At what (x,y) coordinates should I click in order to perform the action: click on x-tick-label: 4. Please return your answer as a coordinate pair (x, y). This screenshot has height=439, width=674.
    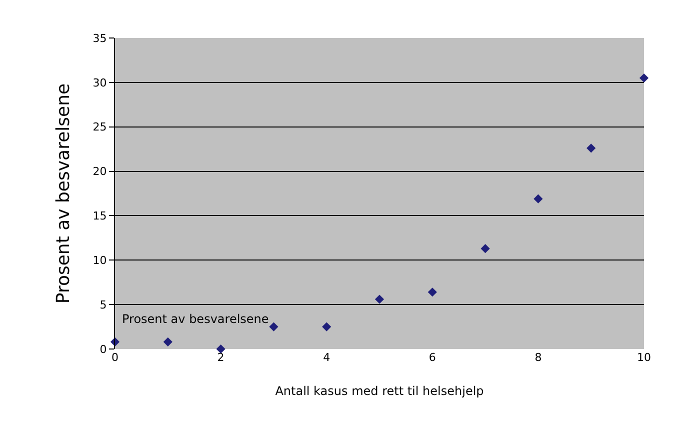
    Looking at the image, I should click on (326, 357).